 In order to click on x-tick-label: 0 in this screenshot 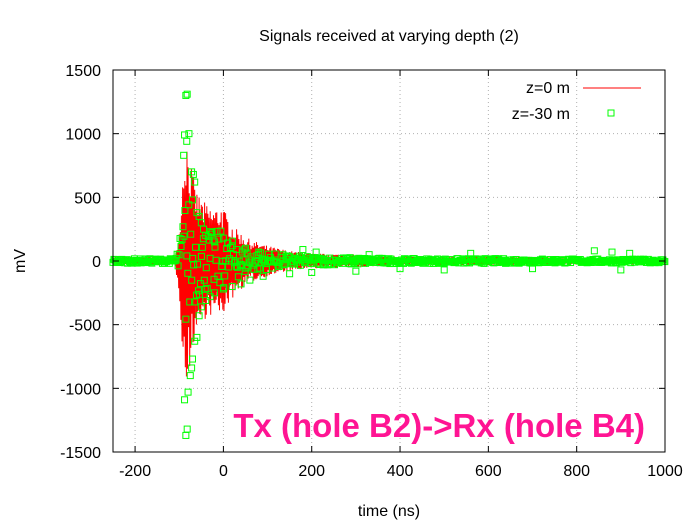, I will do `click(223, 471)`.